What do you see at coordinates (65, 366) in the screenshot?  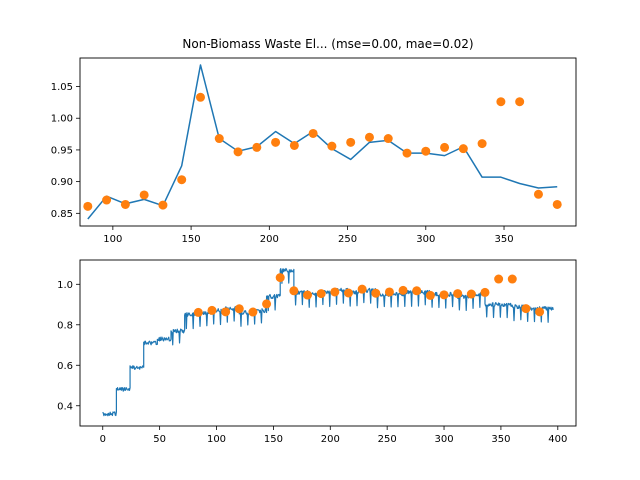 I see `y-tick-label: 0.6` at bounding box center [65, 366].